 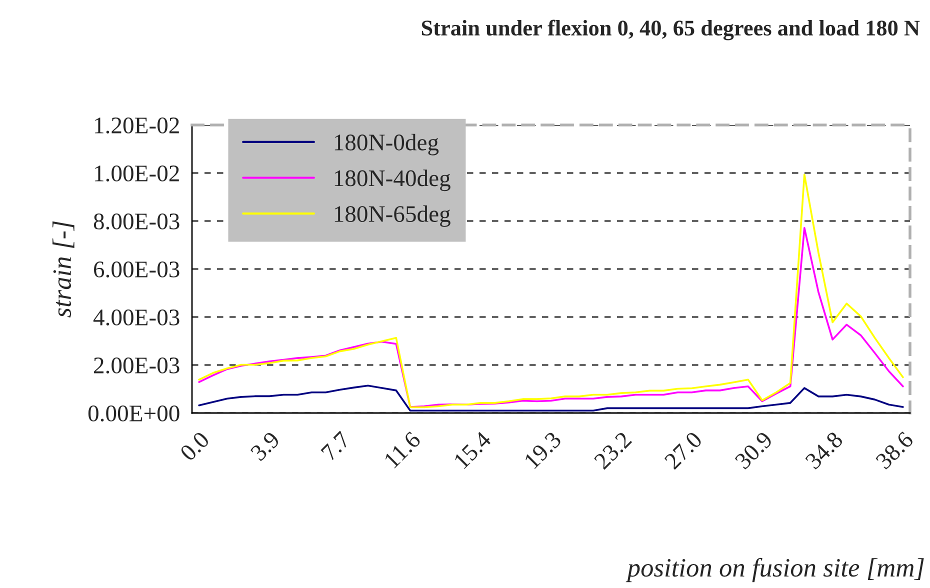 What do you see at coordinates (472, 450) in the screenshot?
I see `x-tick-label: 15.4` at bounding box center [472, 450].